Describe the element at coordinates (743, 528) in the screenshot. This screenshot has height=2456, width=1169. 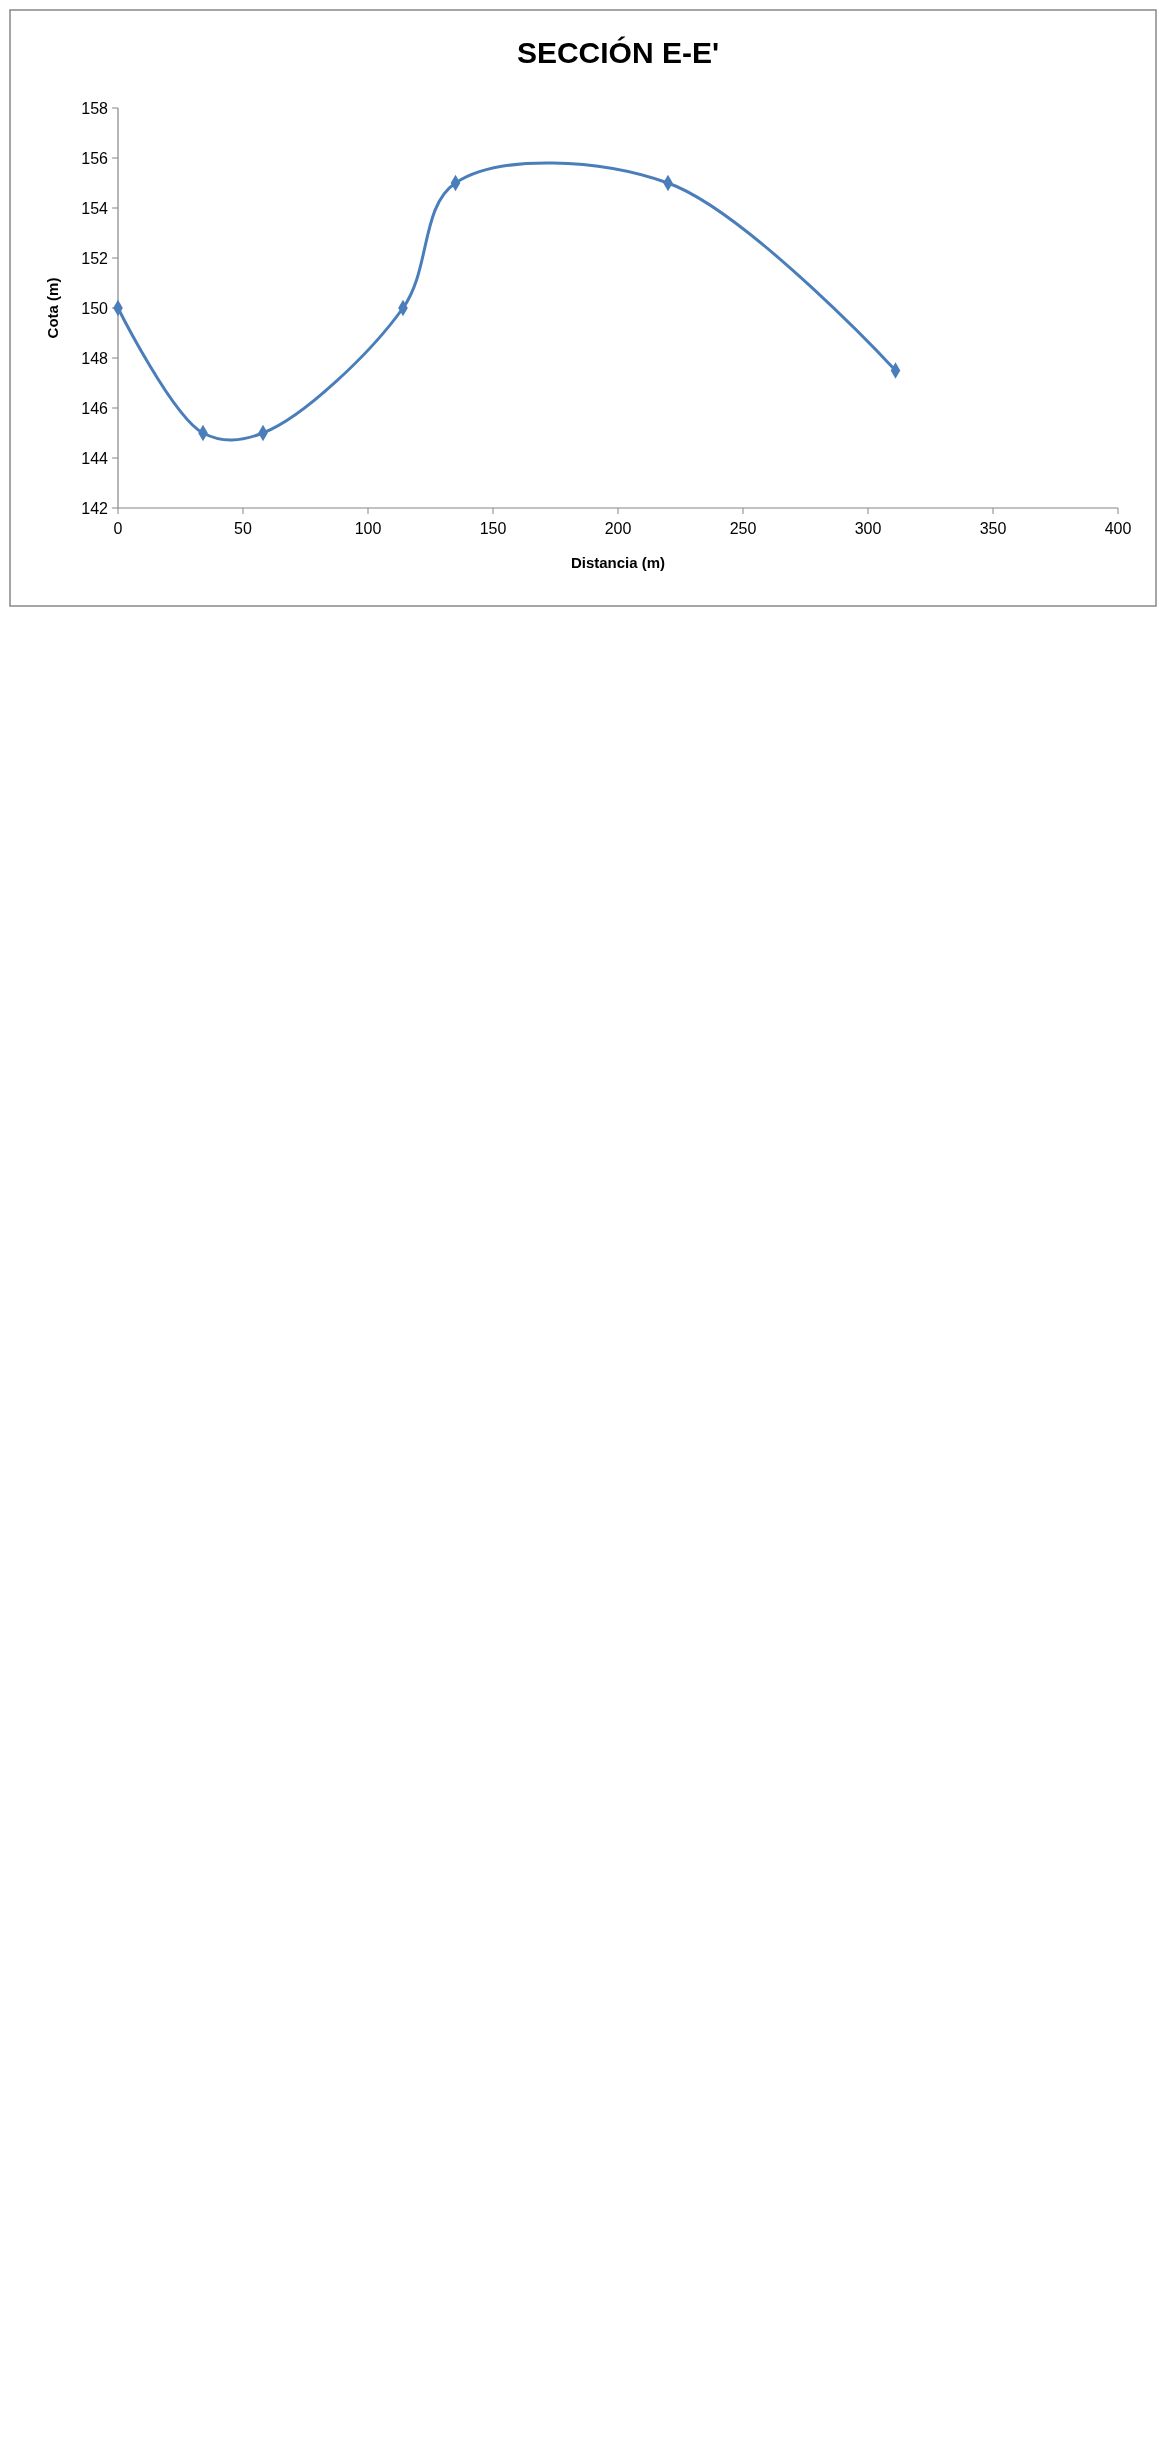
I see `x-tick-label: 250` at that location.